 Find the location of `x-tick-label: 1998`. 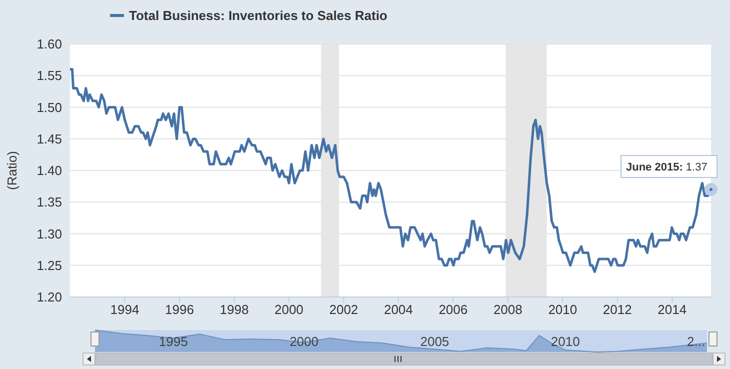

x-tick-label: 1998 is located at coordinates (234, 310).